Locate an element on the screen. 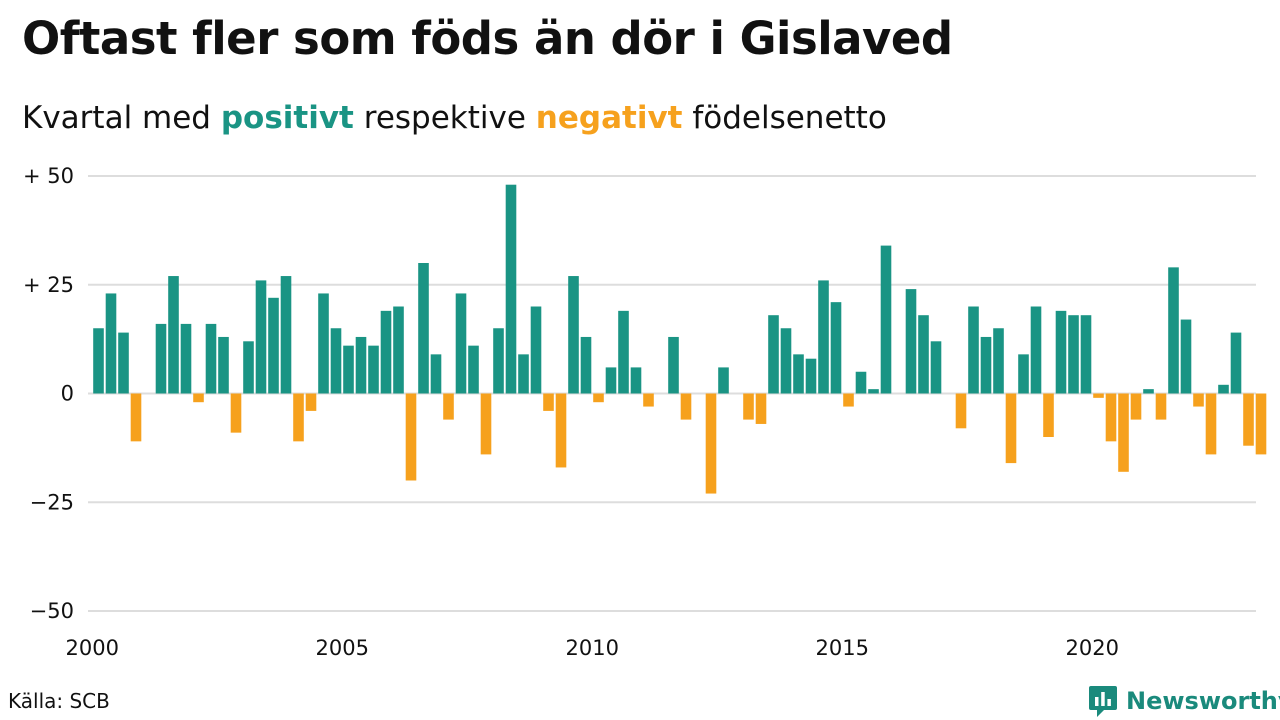 Image resolution: width=1280 pixels, height=720 pixels. y-tick-label: −50 is located at coordinates (52, 611).